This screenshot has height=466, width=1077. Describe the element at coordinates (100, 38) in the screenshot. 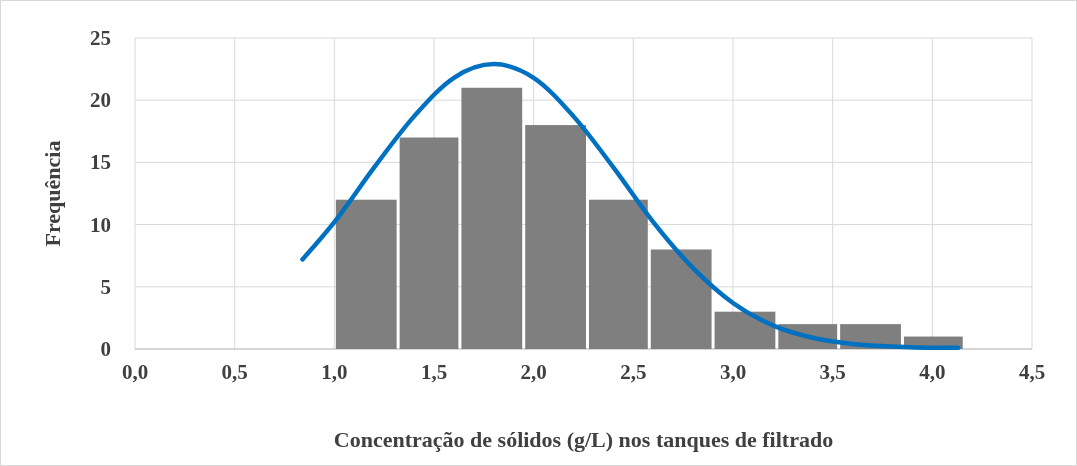

I see `y-tick-label: 25` at that location.